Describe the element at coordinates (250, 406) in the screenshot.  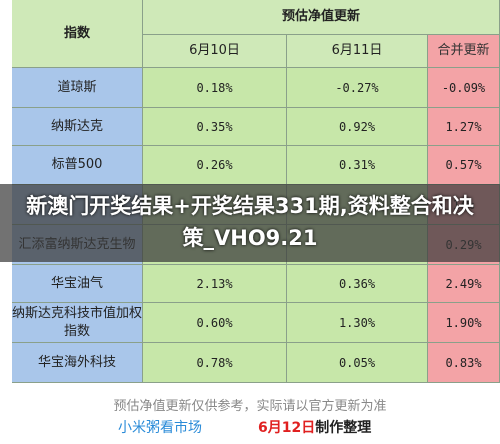
I see `footer-note: 预估净值更新仅供参考，实际请以官方更新为准` at that location.